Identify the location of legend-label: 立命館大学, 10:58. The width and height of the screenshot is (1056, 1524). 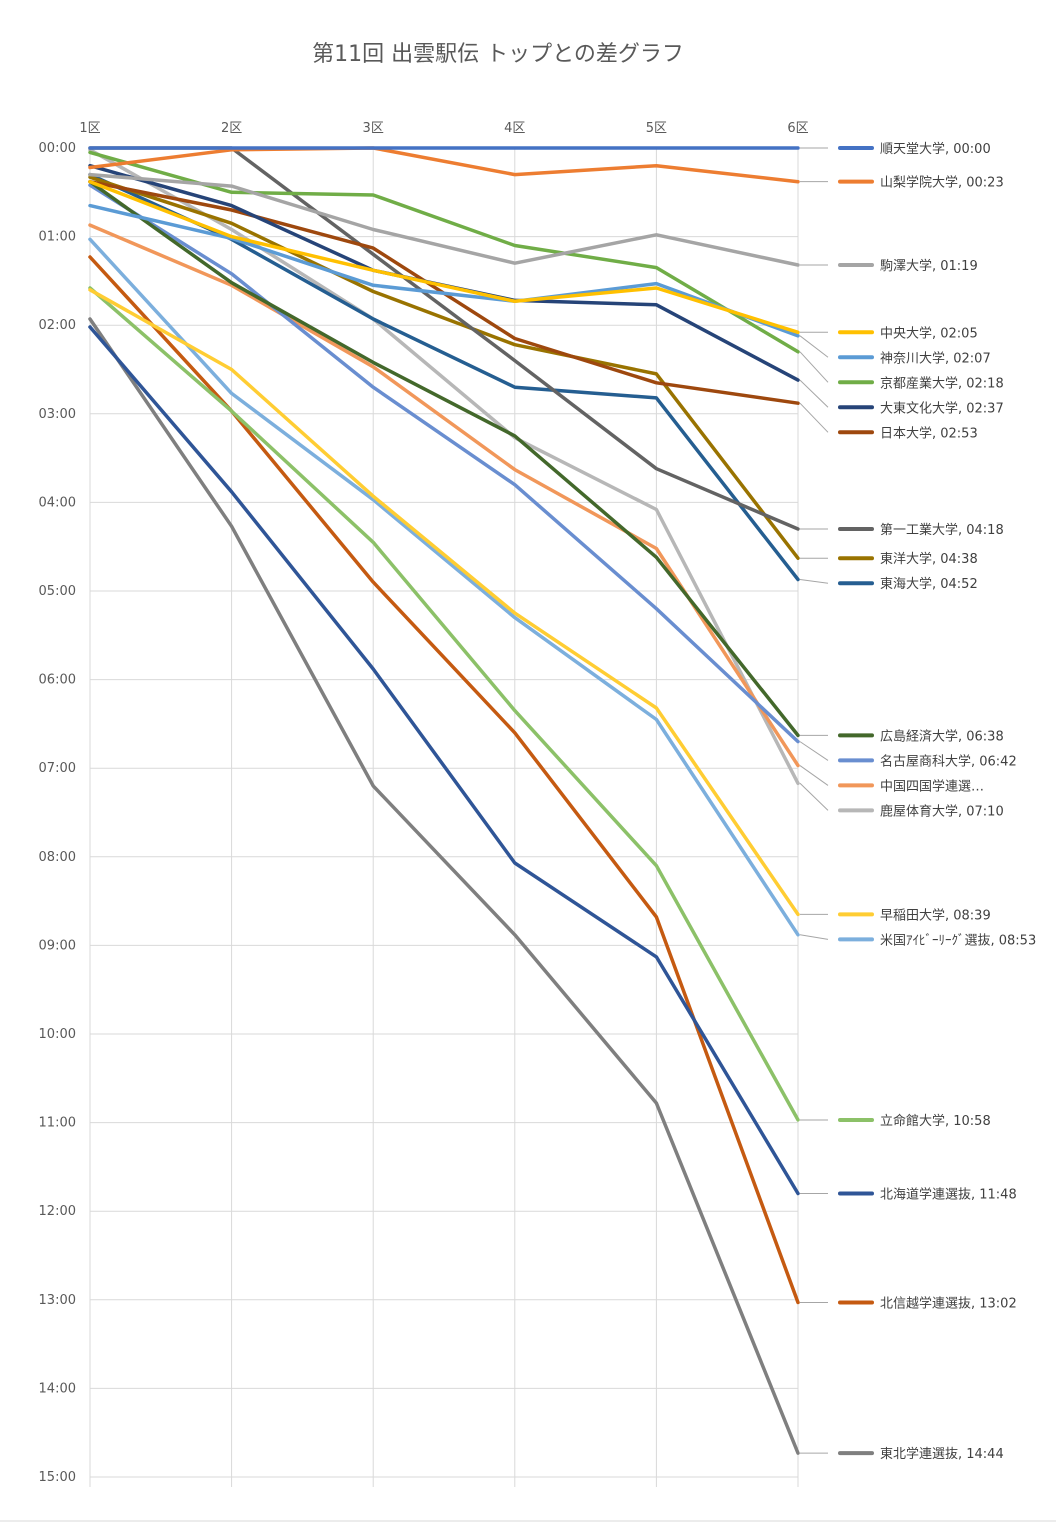
(935, 1121).